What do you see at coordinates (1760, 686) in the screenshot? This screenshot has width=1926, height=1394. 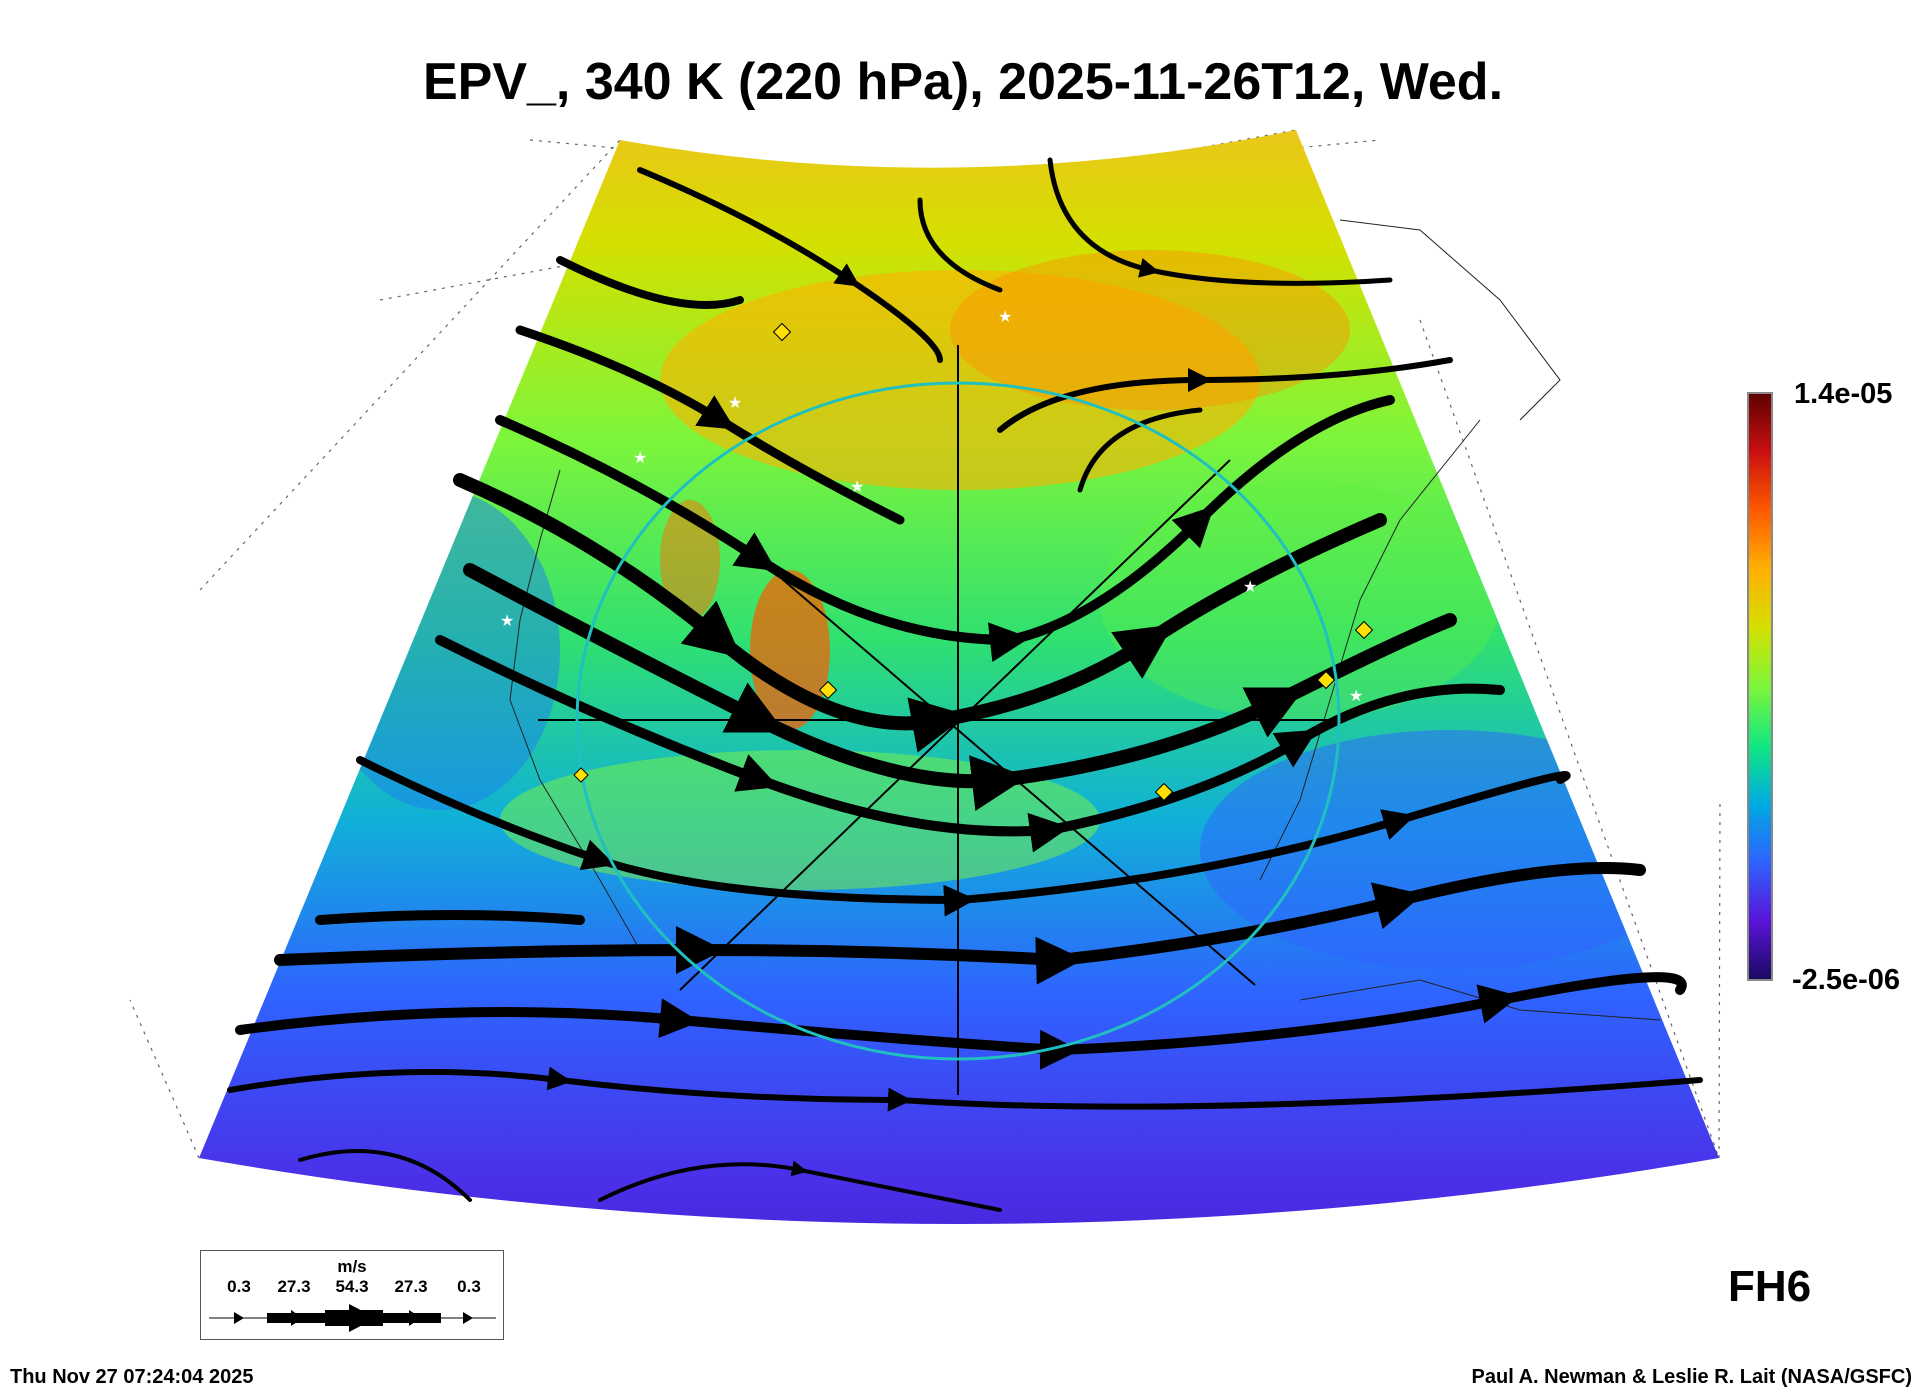 I see `colorbar` at bounding box center [1760, 686].